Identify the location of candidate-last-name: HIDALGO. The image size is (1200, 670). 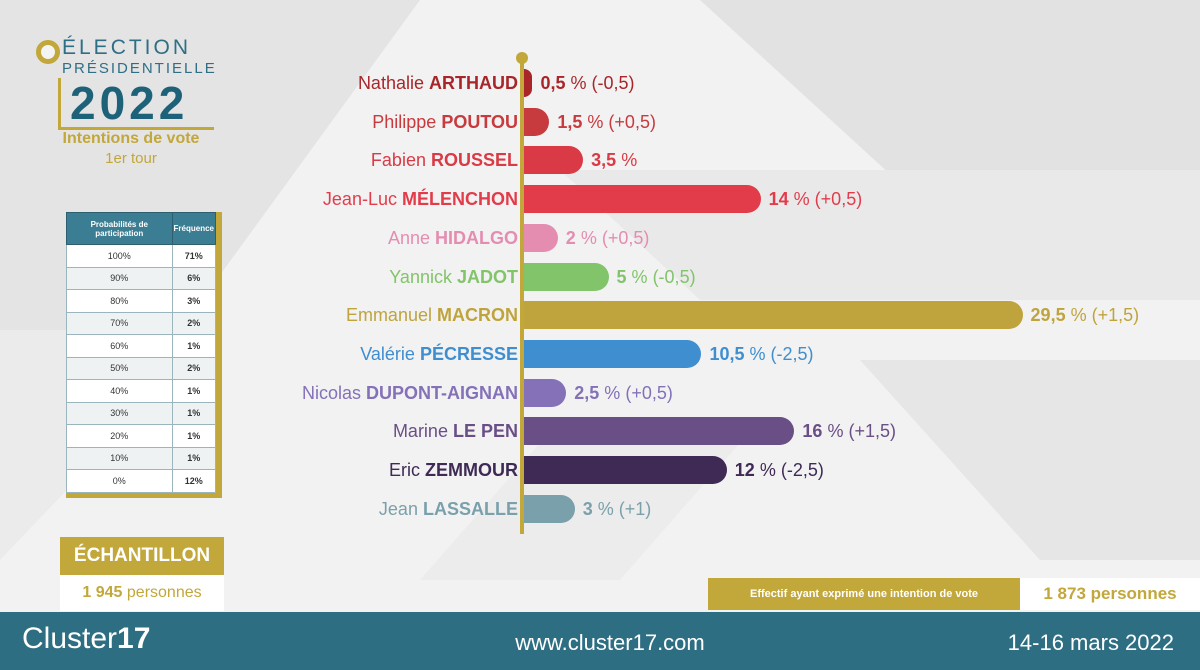
(476, 237).